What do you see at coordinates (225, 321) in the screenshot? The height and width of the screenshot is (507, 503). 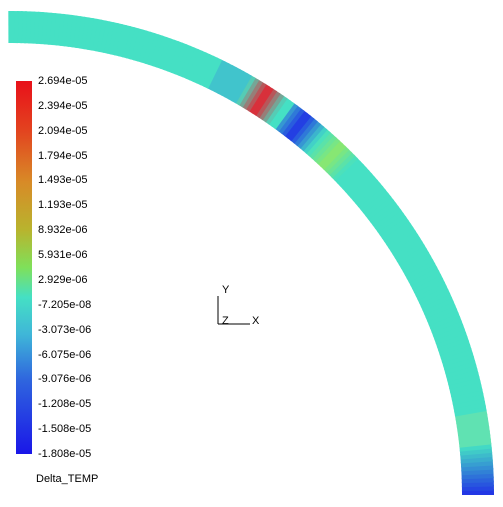 I see `axis-z-label: Z` at bounding box center [225, 321].